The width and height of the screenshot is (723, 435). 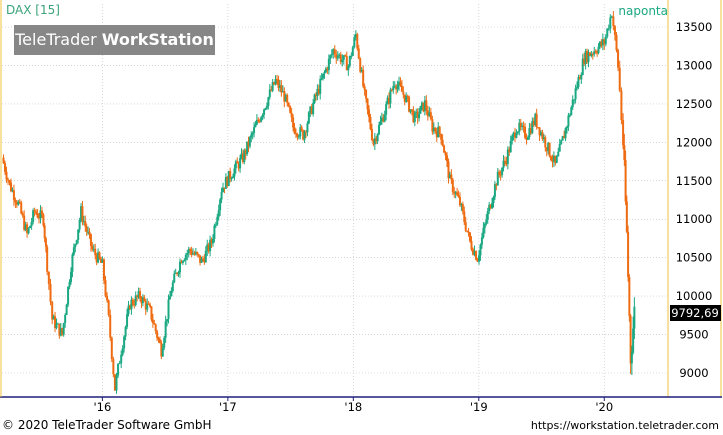 What do you see at coordinates (107, 425) in the screenshot?
I see `copyright-text: © 2020 TeleTrader Software GmbH` at bounding box center [107, 425].